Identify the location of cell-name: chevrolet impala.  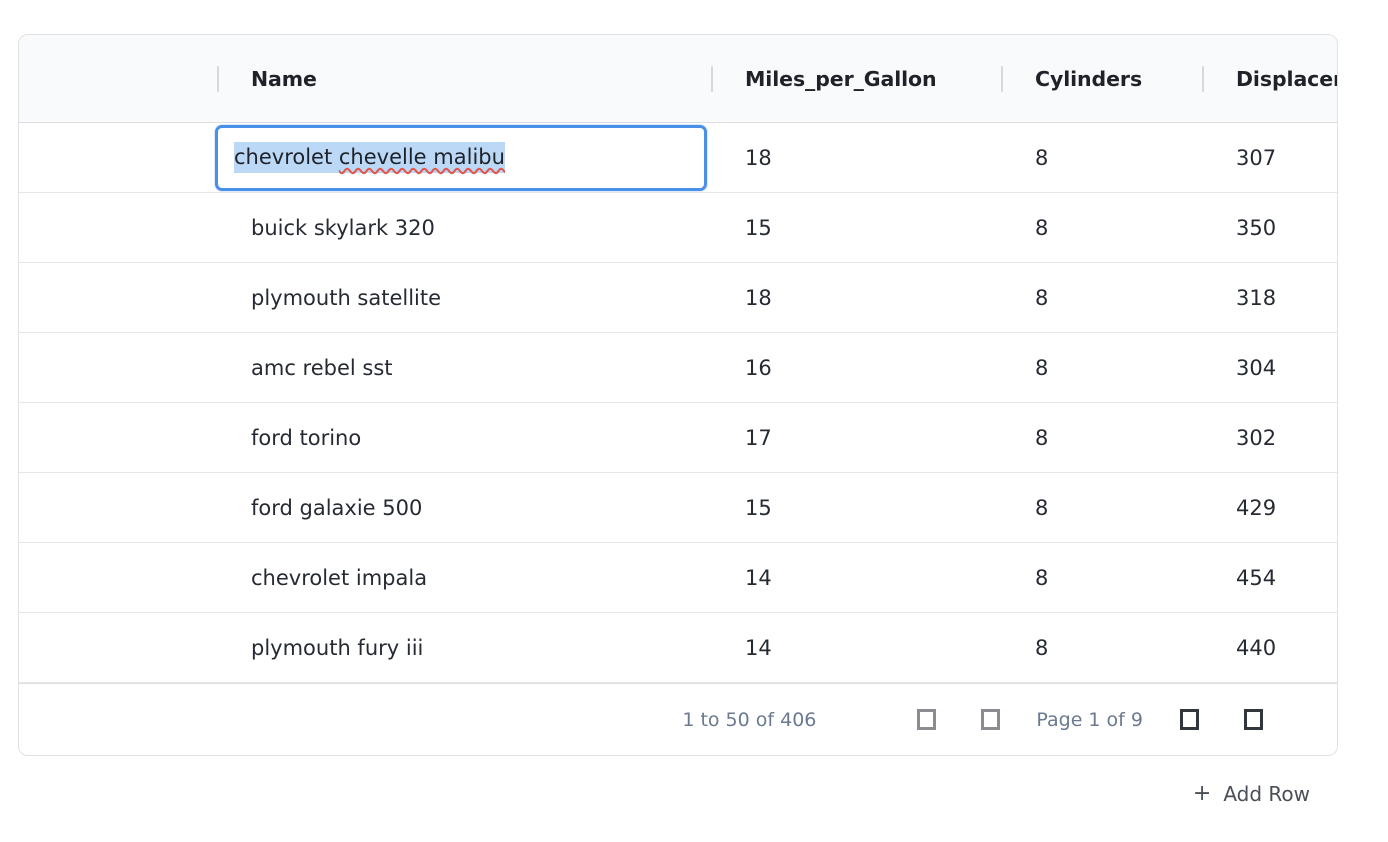
(464, 577).